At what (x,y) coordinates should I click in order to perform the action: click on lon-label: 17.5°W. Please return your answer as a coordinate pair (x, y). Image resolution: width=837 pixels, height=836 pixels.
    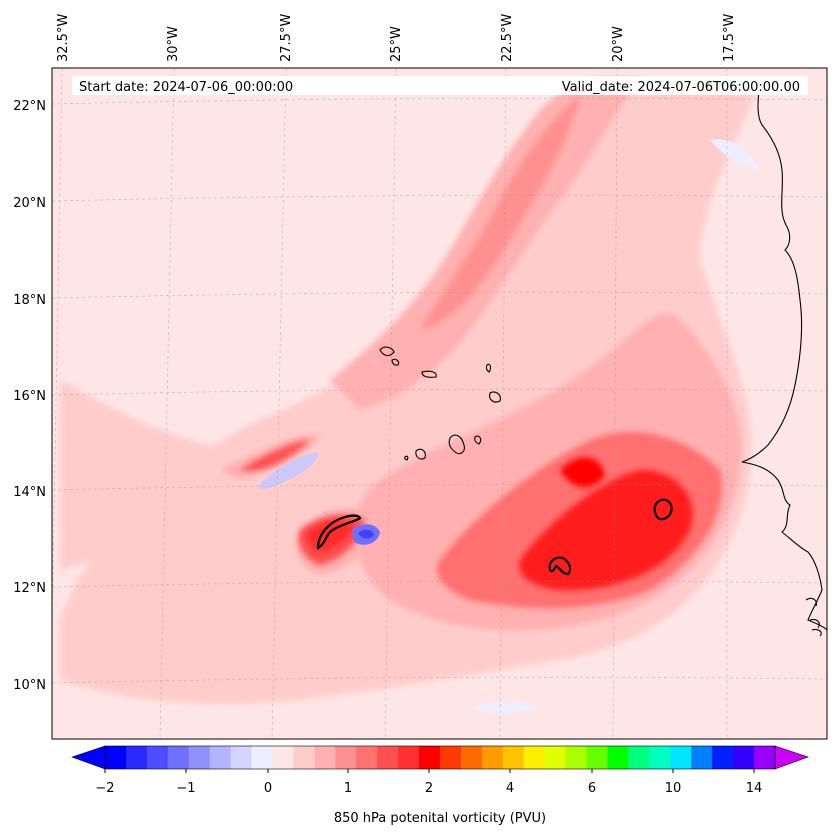
    Looking at the image, I should click on (729, 38).